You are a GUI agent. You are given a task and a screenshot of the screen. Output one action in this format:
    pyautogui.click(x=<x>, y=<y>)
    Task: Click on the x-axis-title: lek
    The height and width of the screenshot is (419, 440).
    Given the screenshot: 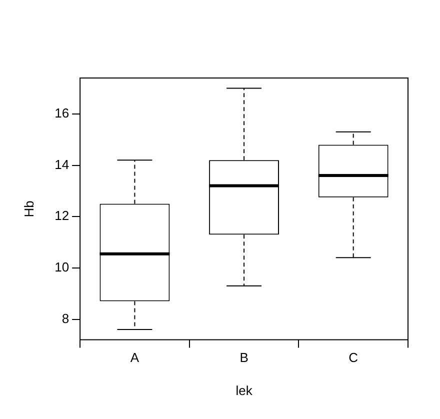 What is the action you would take?
    pyautogui.click(x=244, y=390)
    